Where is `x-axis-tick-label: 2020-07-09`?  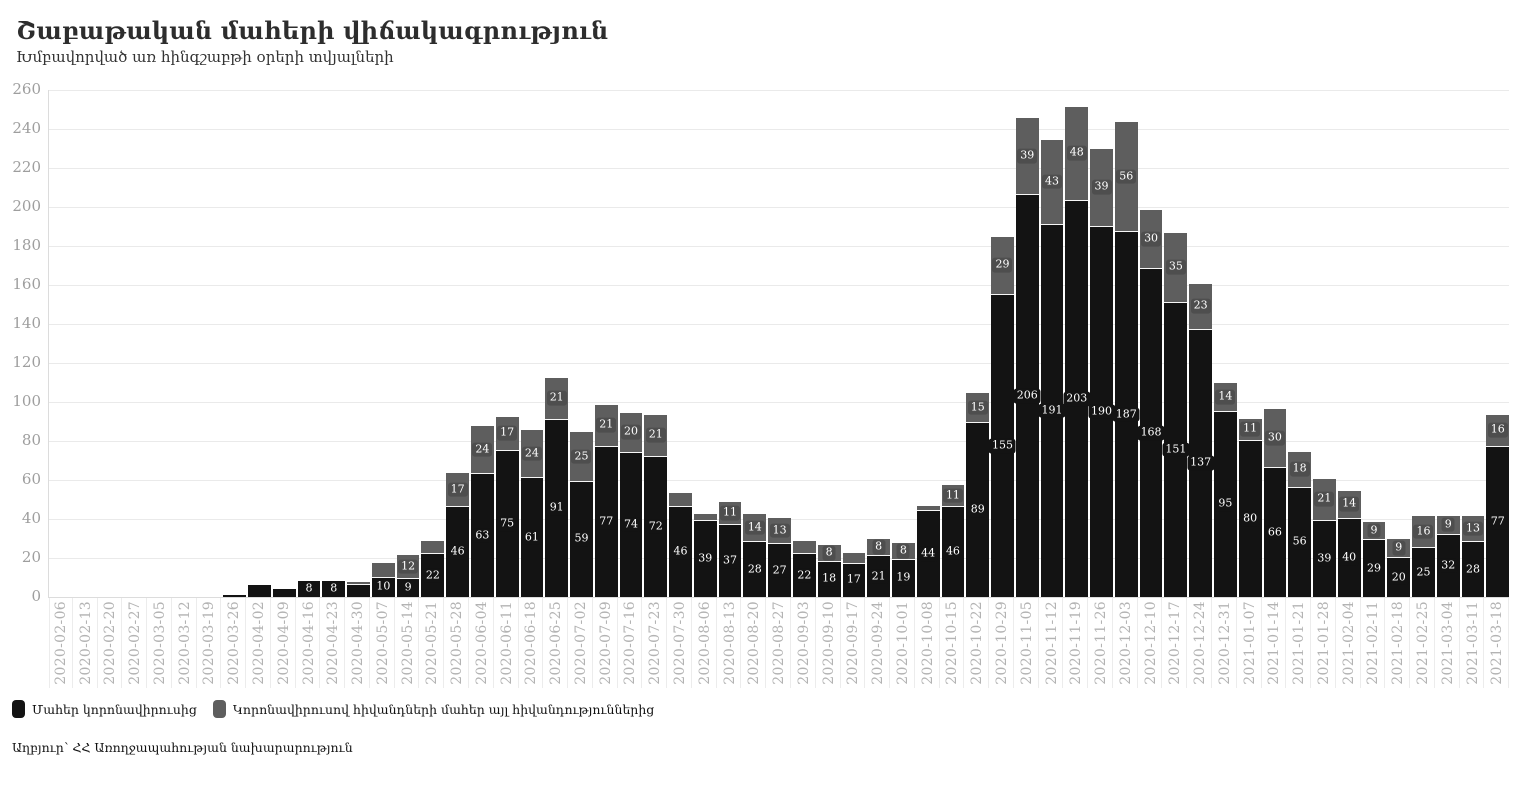
x-axis-tick-label: 2020-07-09 is located at coordinates (605, 643).